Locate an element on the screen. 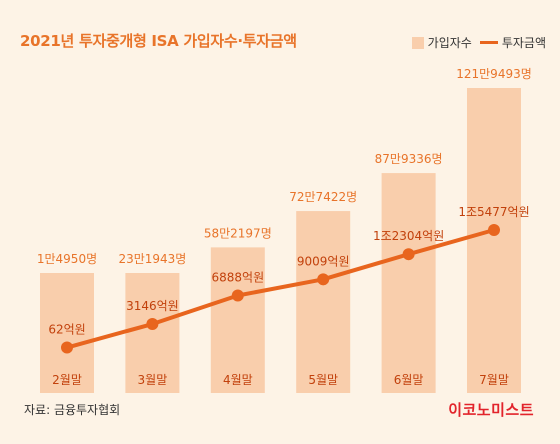 The width and height of the screenshot is (560, 444). bar-data-label: 1만4950명 is located at coordinates (67, 259).